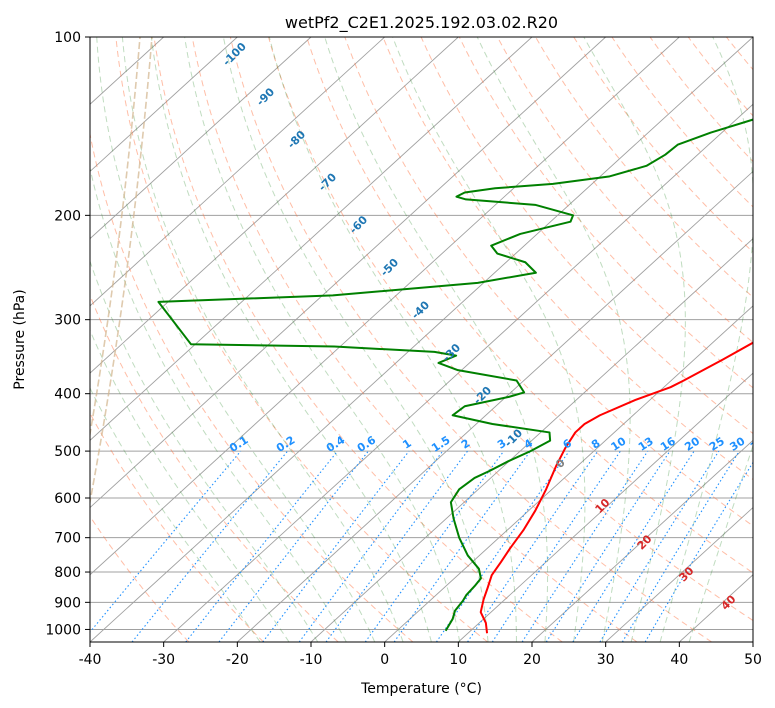 The height and width of the screenshot is (708, 775). What do you see at coordinates (67, 334) in the screenshot?
I see `y-axis-ticks: 100 200 300 400 500 600 700 800 900 1000` at bounding box center [67, 334].